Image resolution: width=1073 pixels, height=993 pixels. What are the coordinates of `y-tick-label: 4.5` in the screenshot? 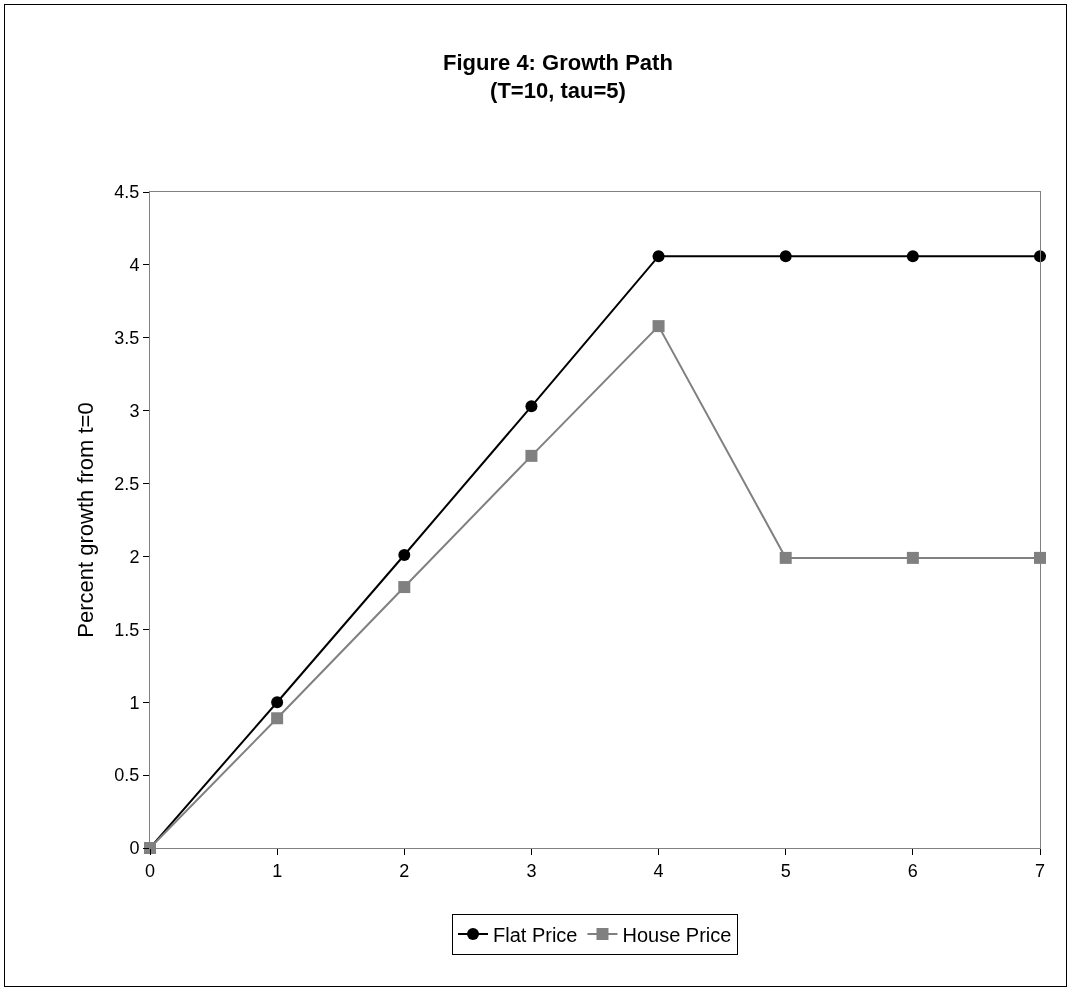 It's located at (127, 192).